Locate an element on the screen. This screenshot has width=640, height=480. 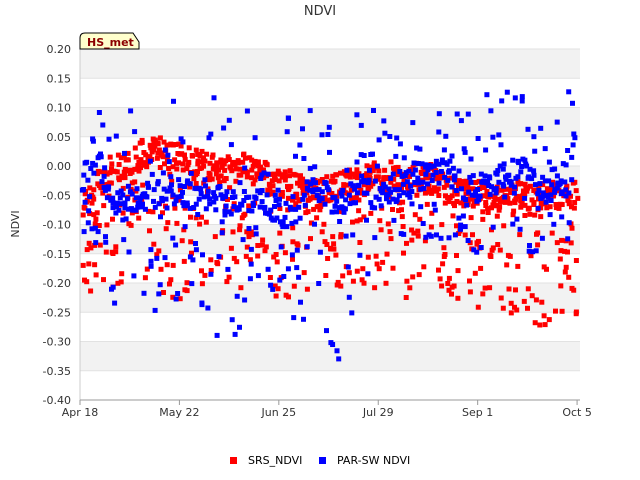
x-tick-label: May 22 is located at coordinates (179, 412).